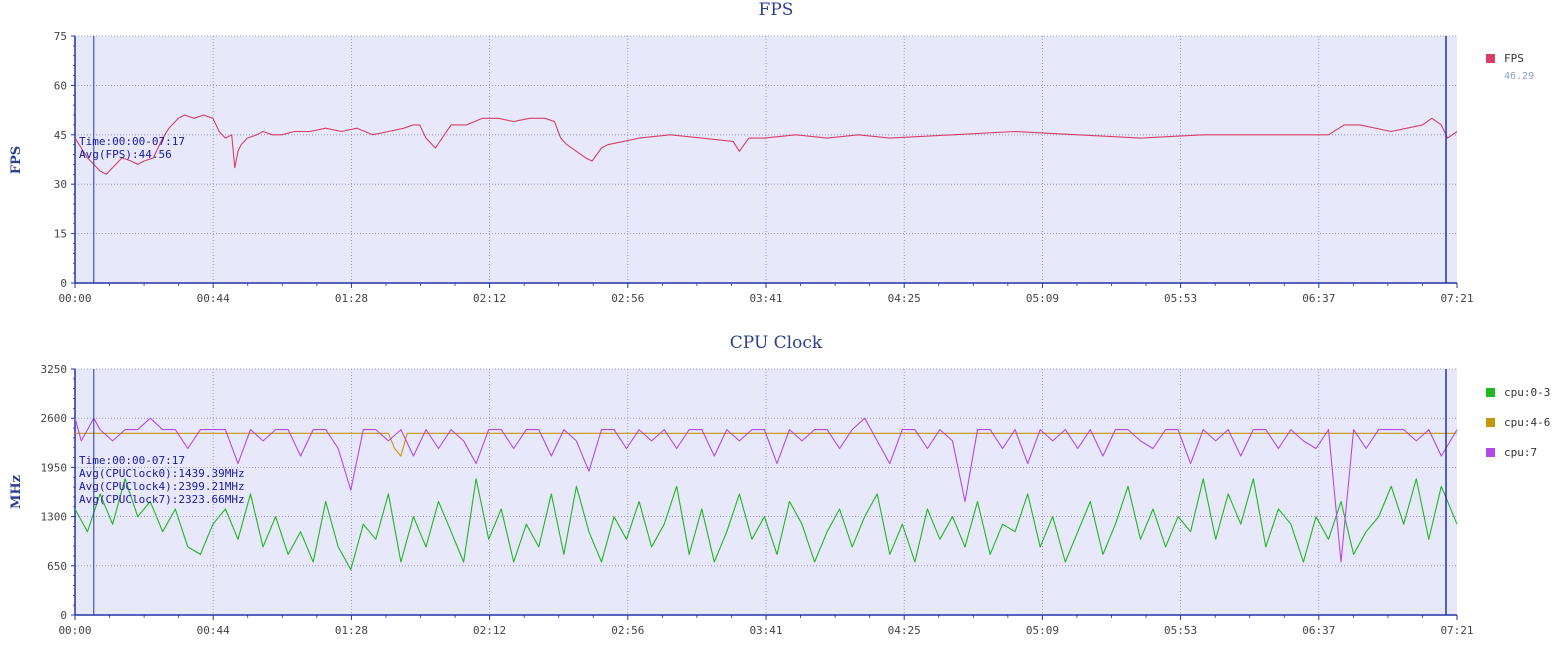  I want to click on cpu-y-axis-label: MHz, so click(16, 492).